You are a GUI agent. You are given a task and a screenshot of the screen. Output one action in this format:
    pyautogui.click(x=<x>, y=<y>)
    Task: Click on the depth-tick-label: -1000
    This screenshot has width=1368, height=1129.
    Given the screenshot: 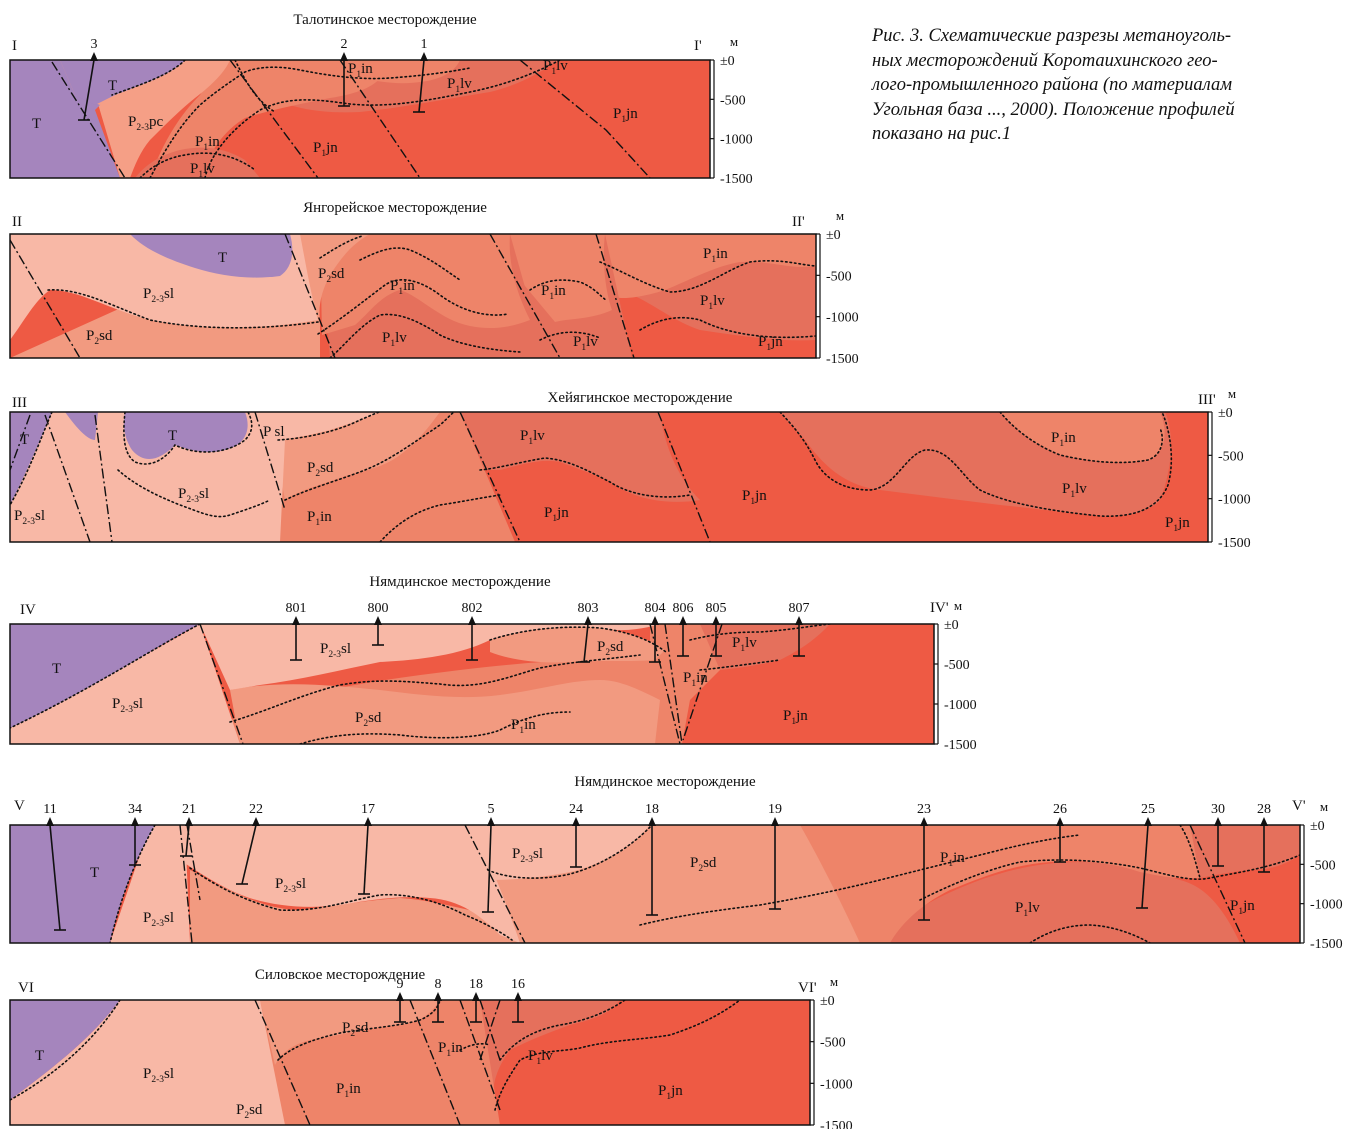 What is the action you would take?
    pyautogui.click(x=960, y=705)
    